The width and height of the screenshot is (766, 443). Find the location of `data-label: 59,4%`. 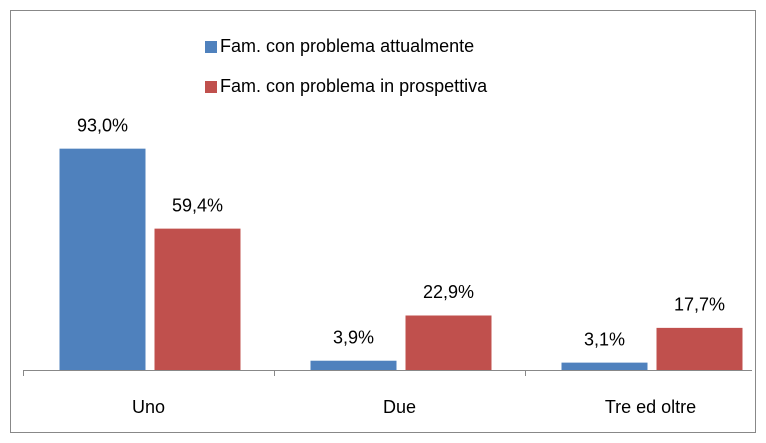

data-label: 59,4% is located at coordinates (197, 205).